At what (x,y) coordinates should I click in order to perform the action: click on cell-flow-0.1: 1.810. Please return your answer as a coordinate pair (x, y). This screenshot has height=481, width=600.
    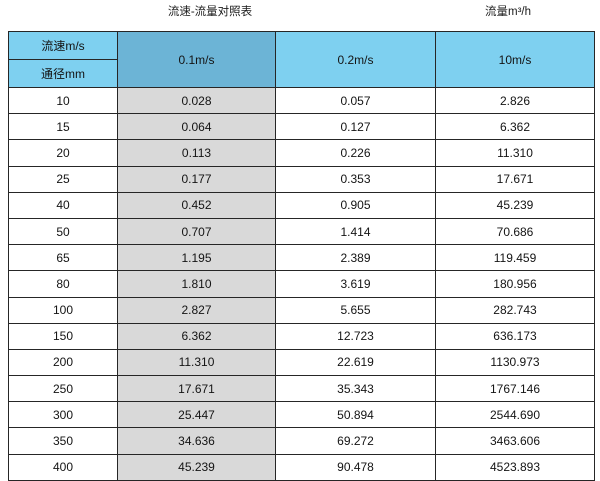
    Looking at the image, I should click on (196, 284).